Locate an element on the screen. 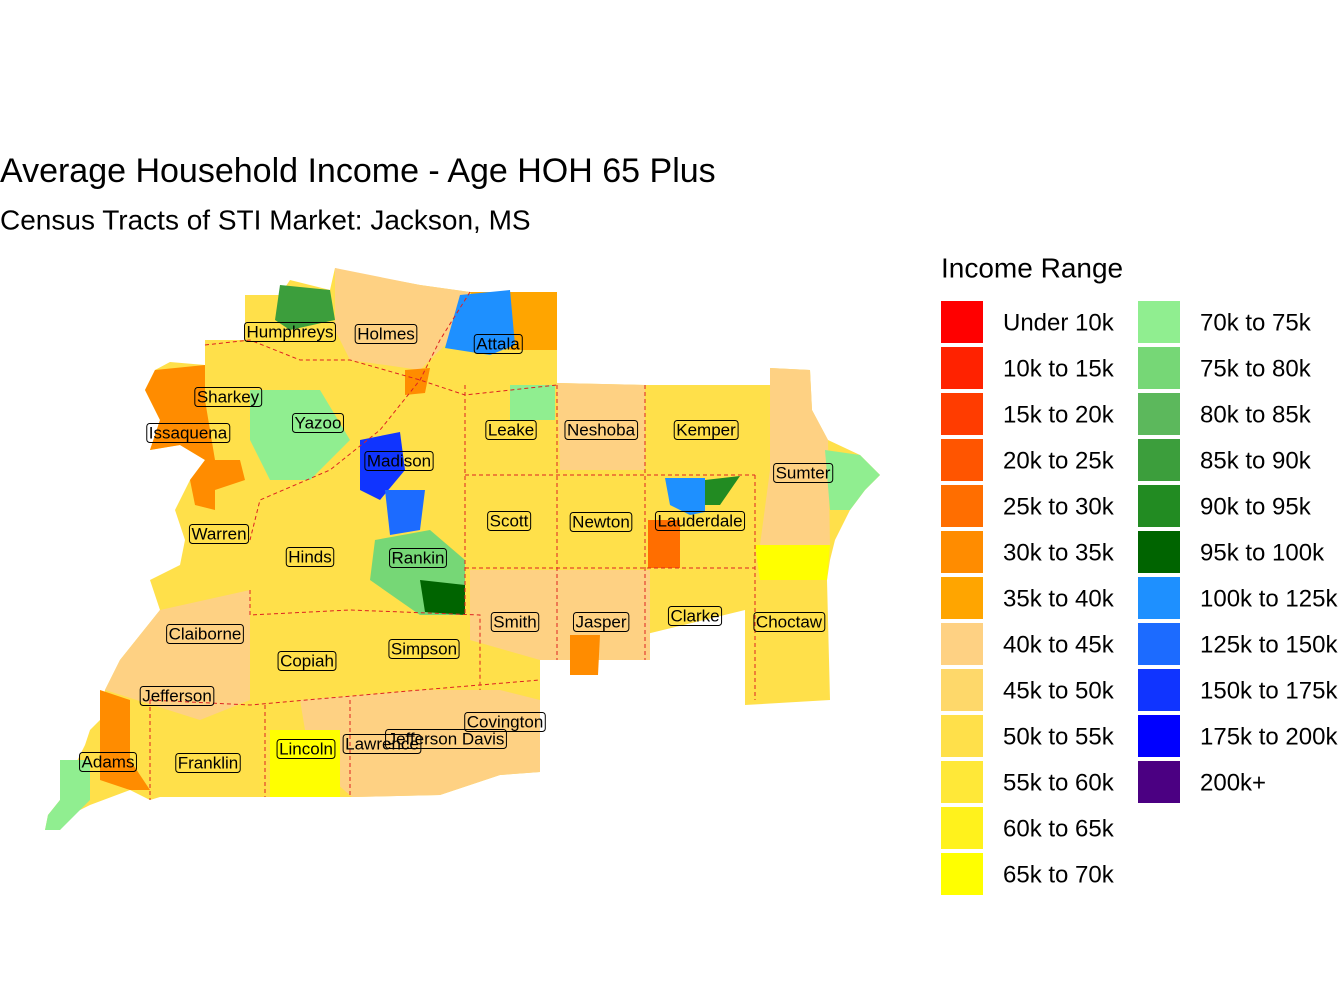 This screenshot has height=1008, width=1344. county-label: Hinds is located at coordinates (309, 556).